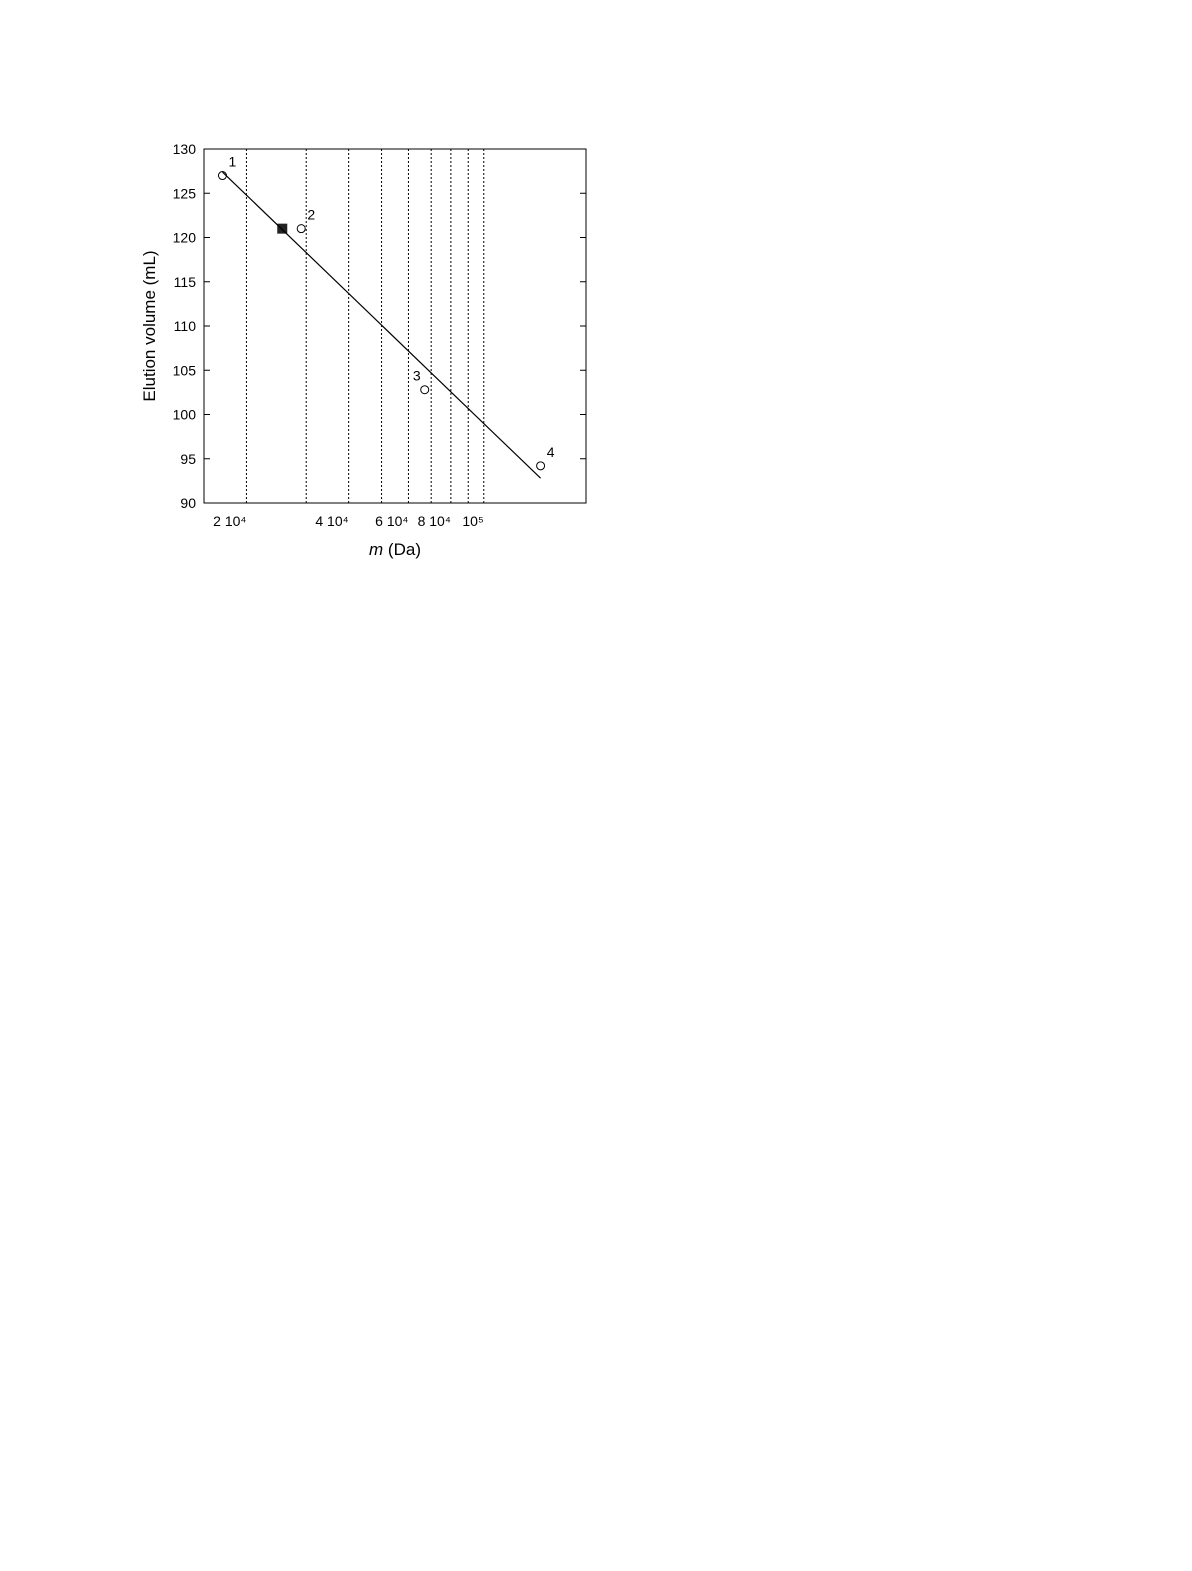  I want to click on x-axis-unit: (Da), so click(404, 549).